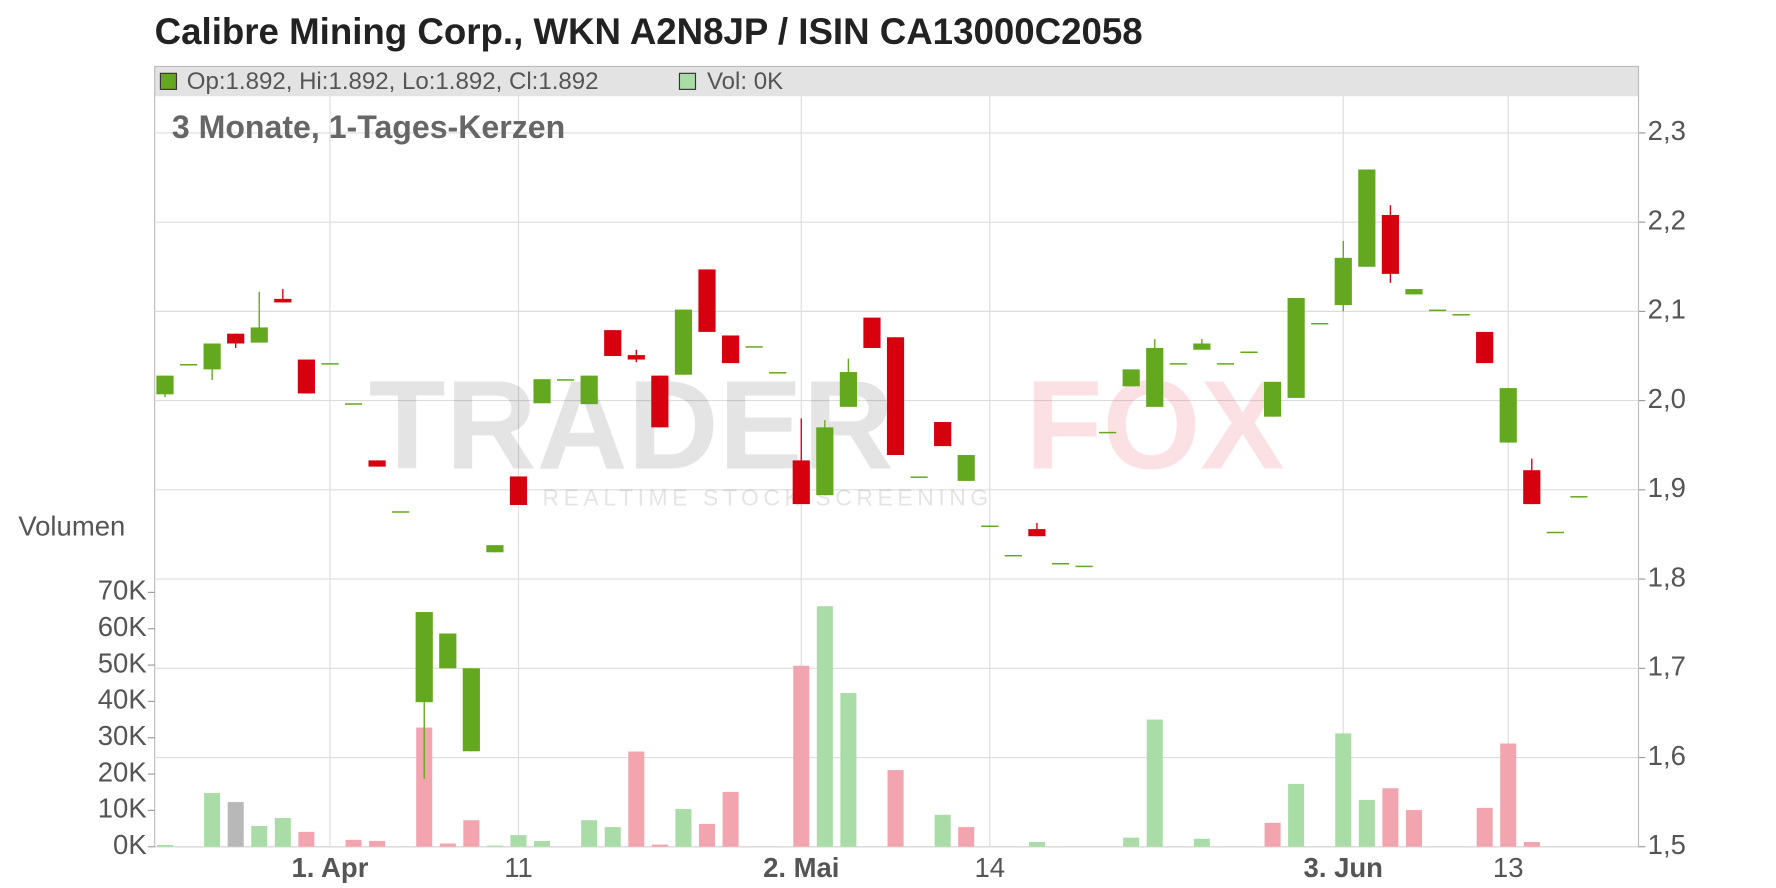 This screenshot has width=1776, height=888. What do you see at coordinates (989, 867) in the screenshot?
I see `x-tick-label: 14` at bounding box center [989, 867].